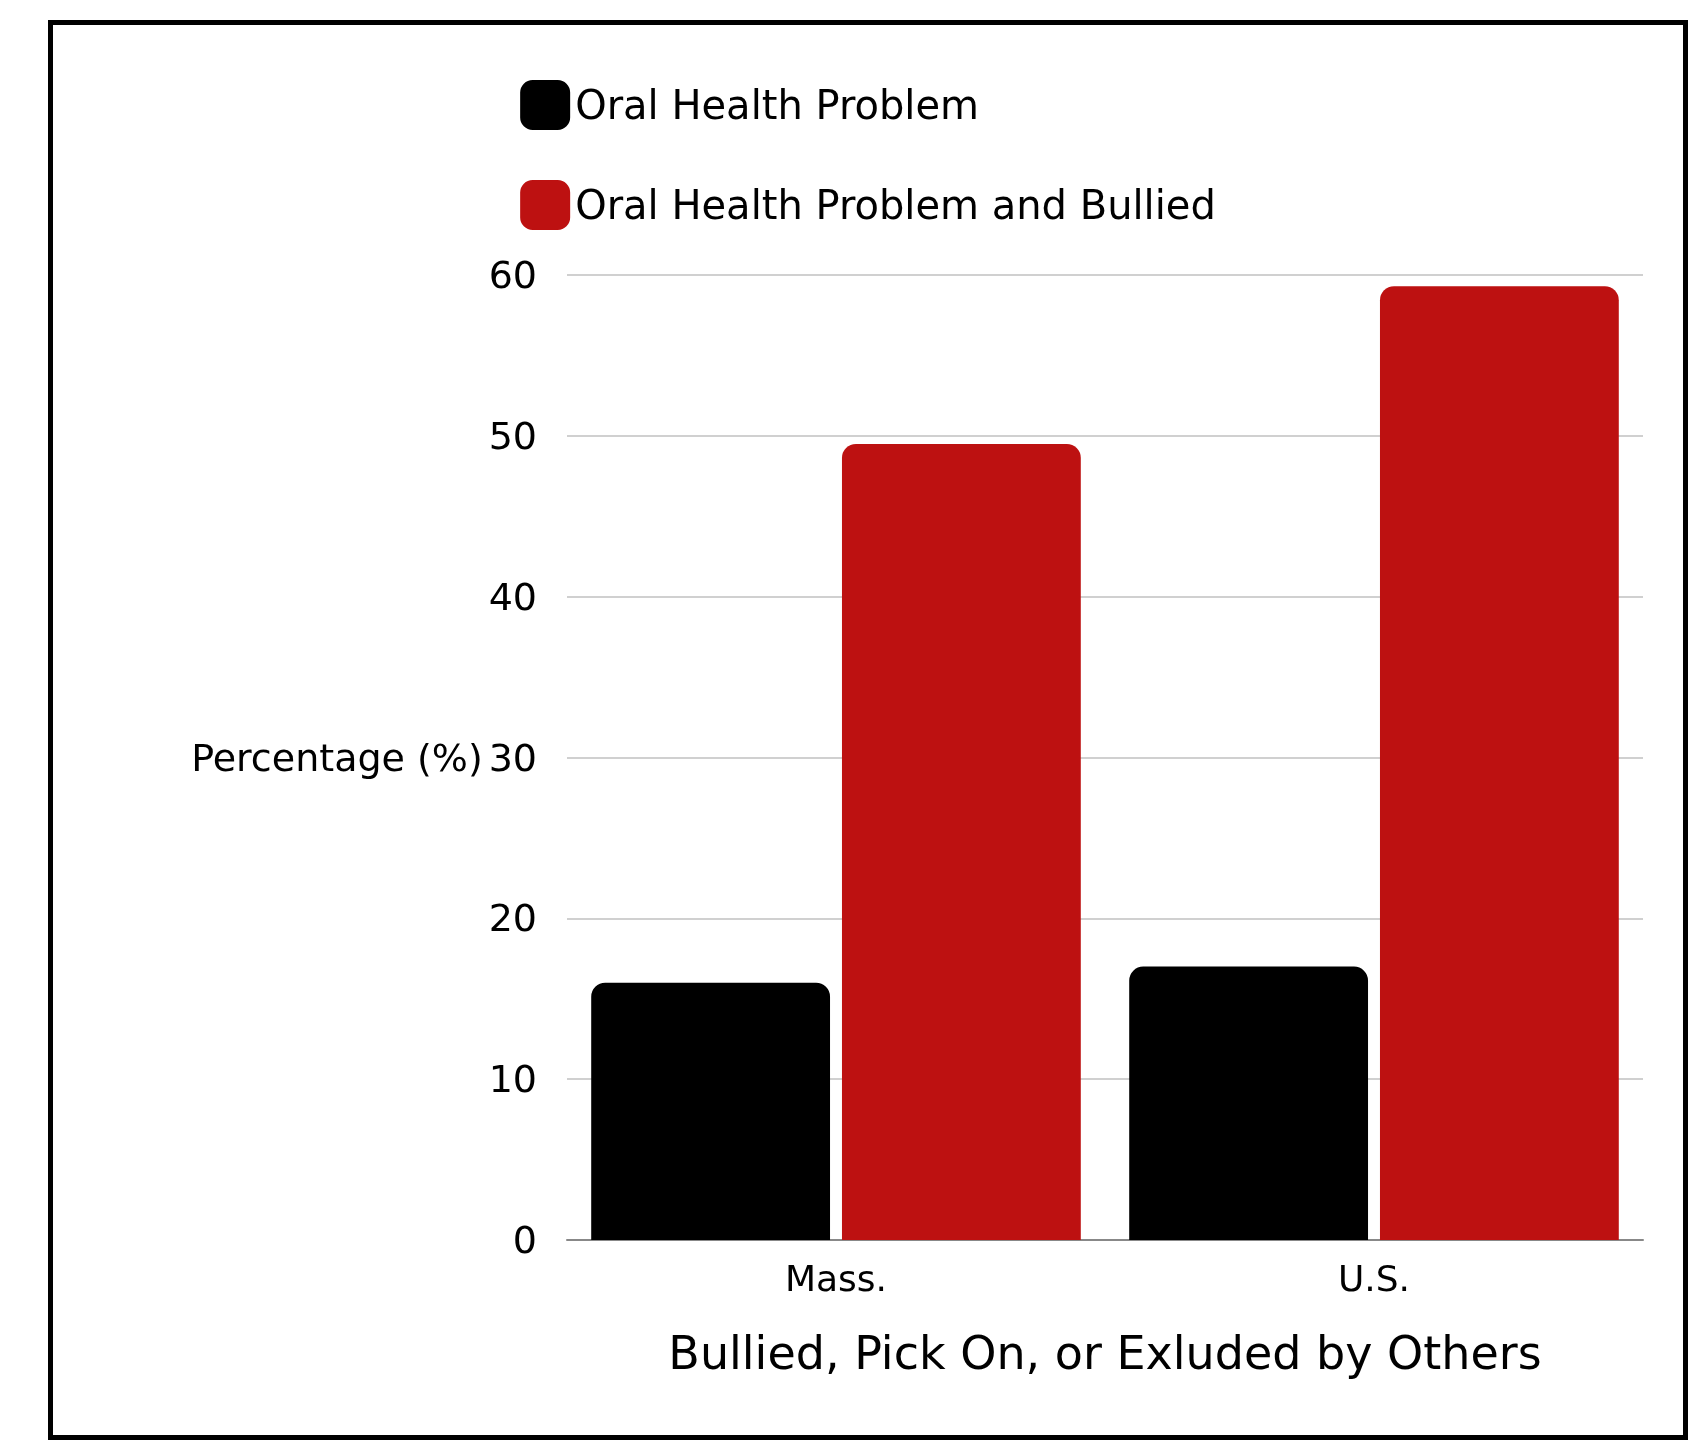 Image resolution: width=1700 pixels, height=1448 pixels. What do you see at coordinates (337, 757) in the screenshot?
I see `y-axis-title: Percentage (%)` at bounding box center [337, 757].